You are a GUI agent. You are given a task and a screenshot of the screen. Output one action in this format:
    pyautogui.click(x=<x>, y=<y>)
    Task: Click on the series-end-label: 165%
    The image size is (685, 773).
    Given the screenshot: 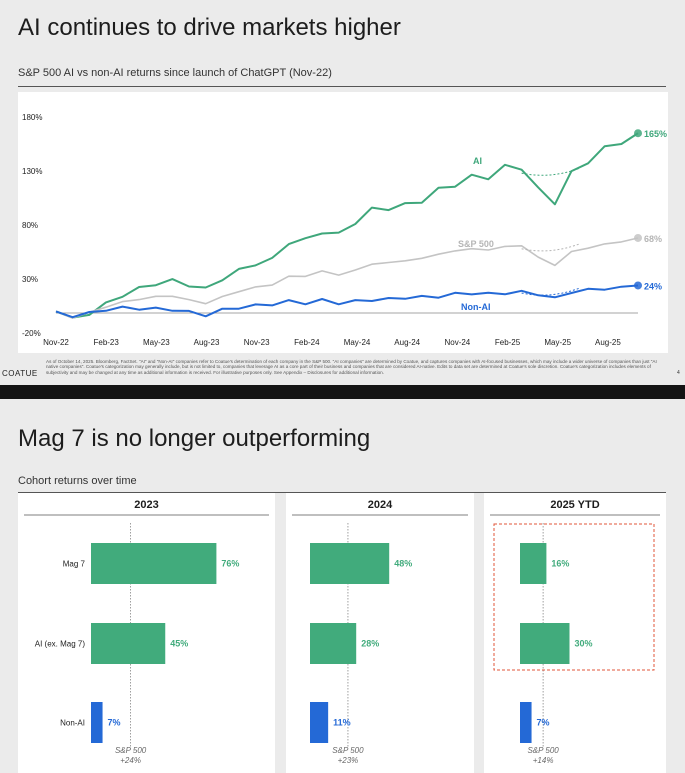 What is the action you would take?
    pyautogui.click(x=655, y=134)
    